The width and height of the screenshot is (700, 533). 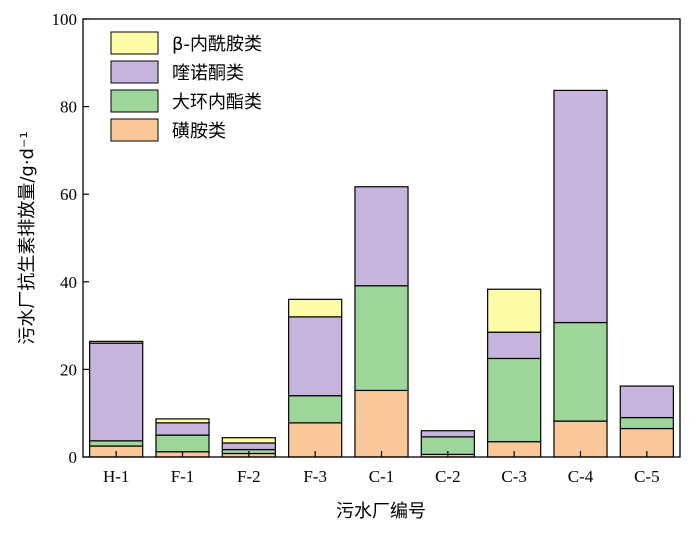 I want to click on x-tick-label-C-2: C-2, so click(x=448, y=476).